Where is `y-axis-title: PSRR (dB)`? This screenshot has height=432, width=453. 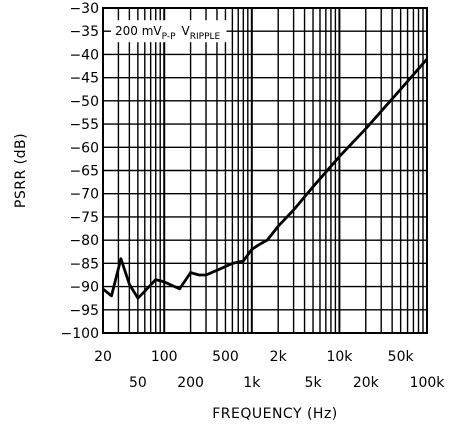 y-axis-title: PSRR (dB) is located at coordinates (21, 170).